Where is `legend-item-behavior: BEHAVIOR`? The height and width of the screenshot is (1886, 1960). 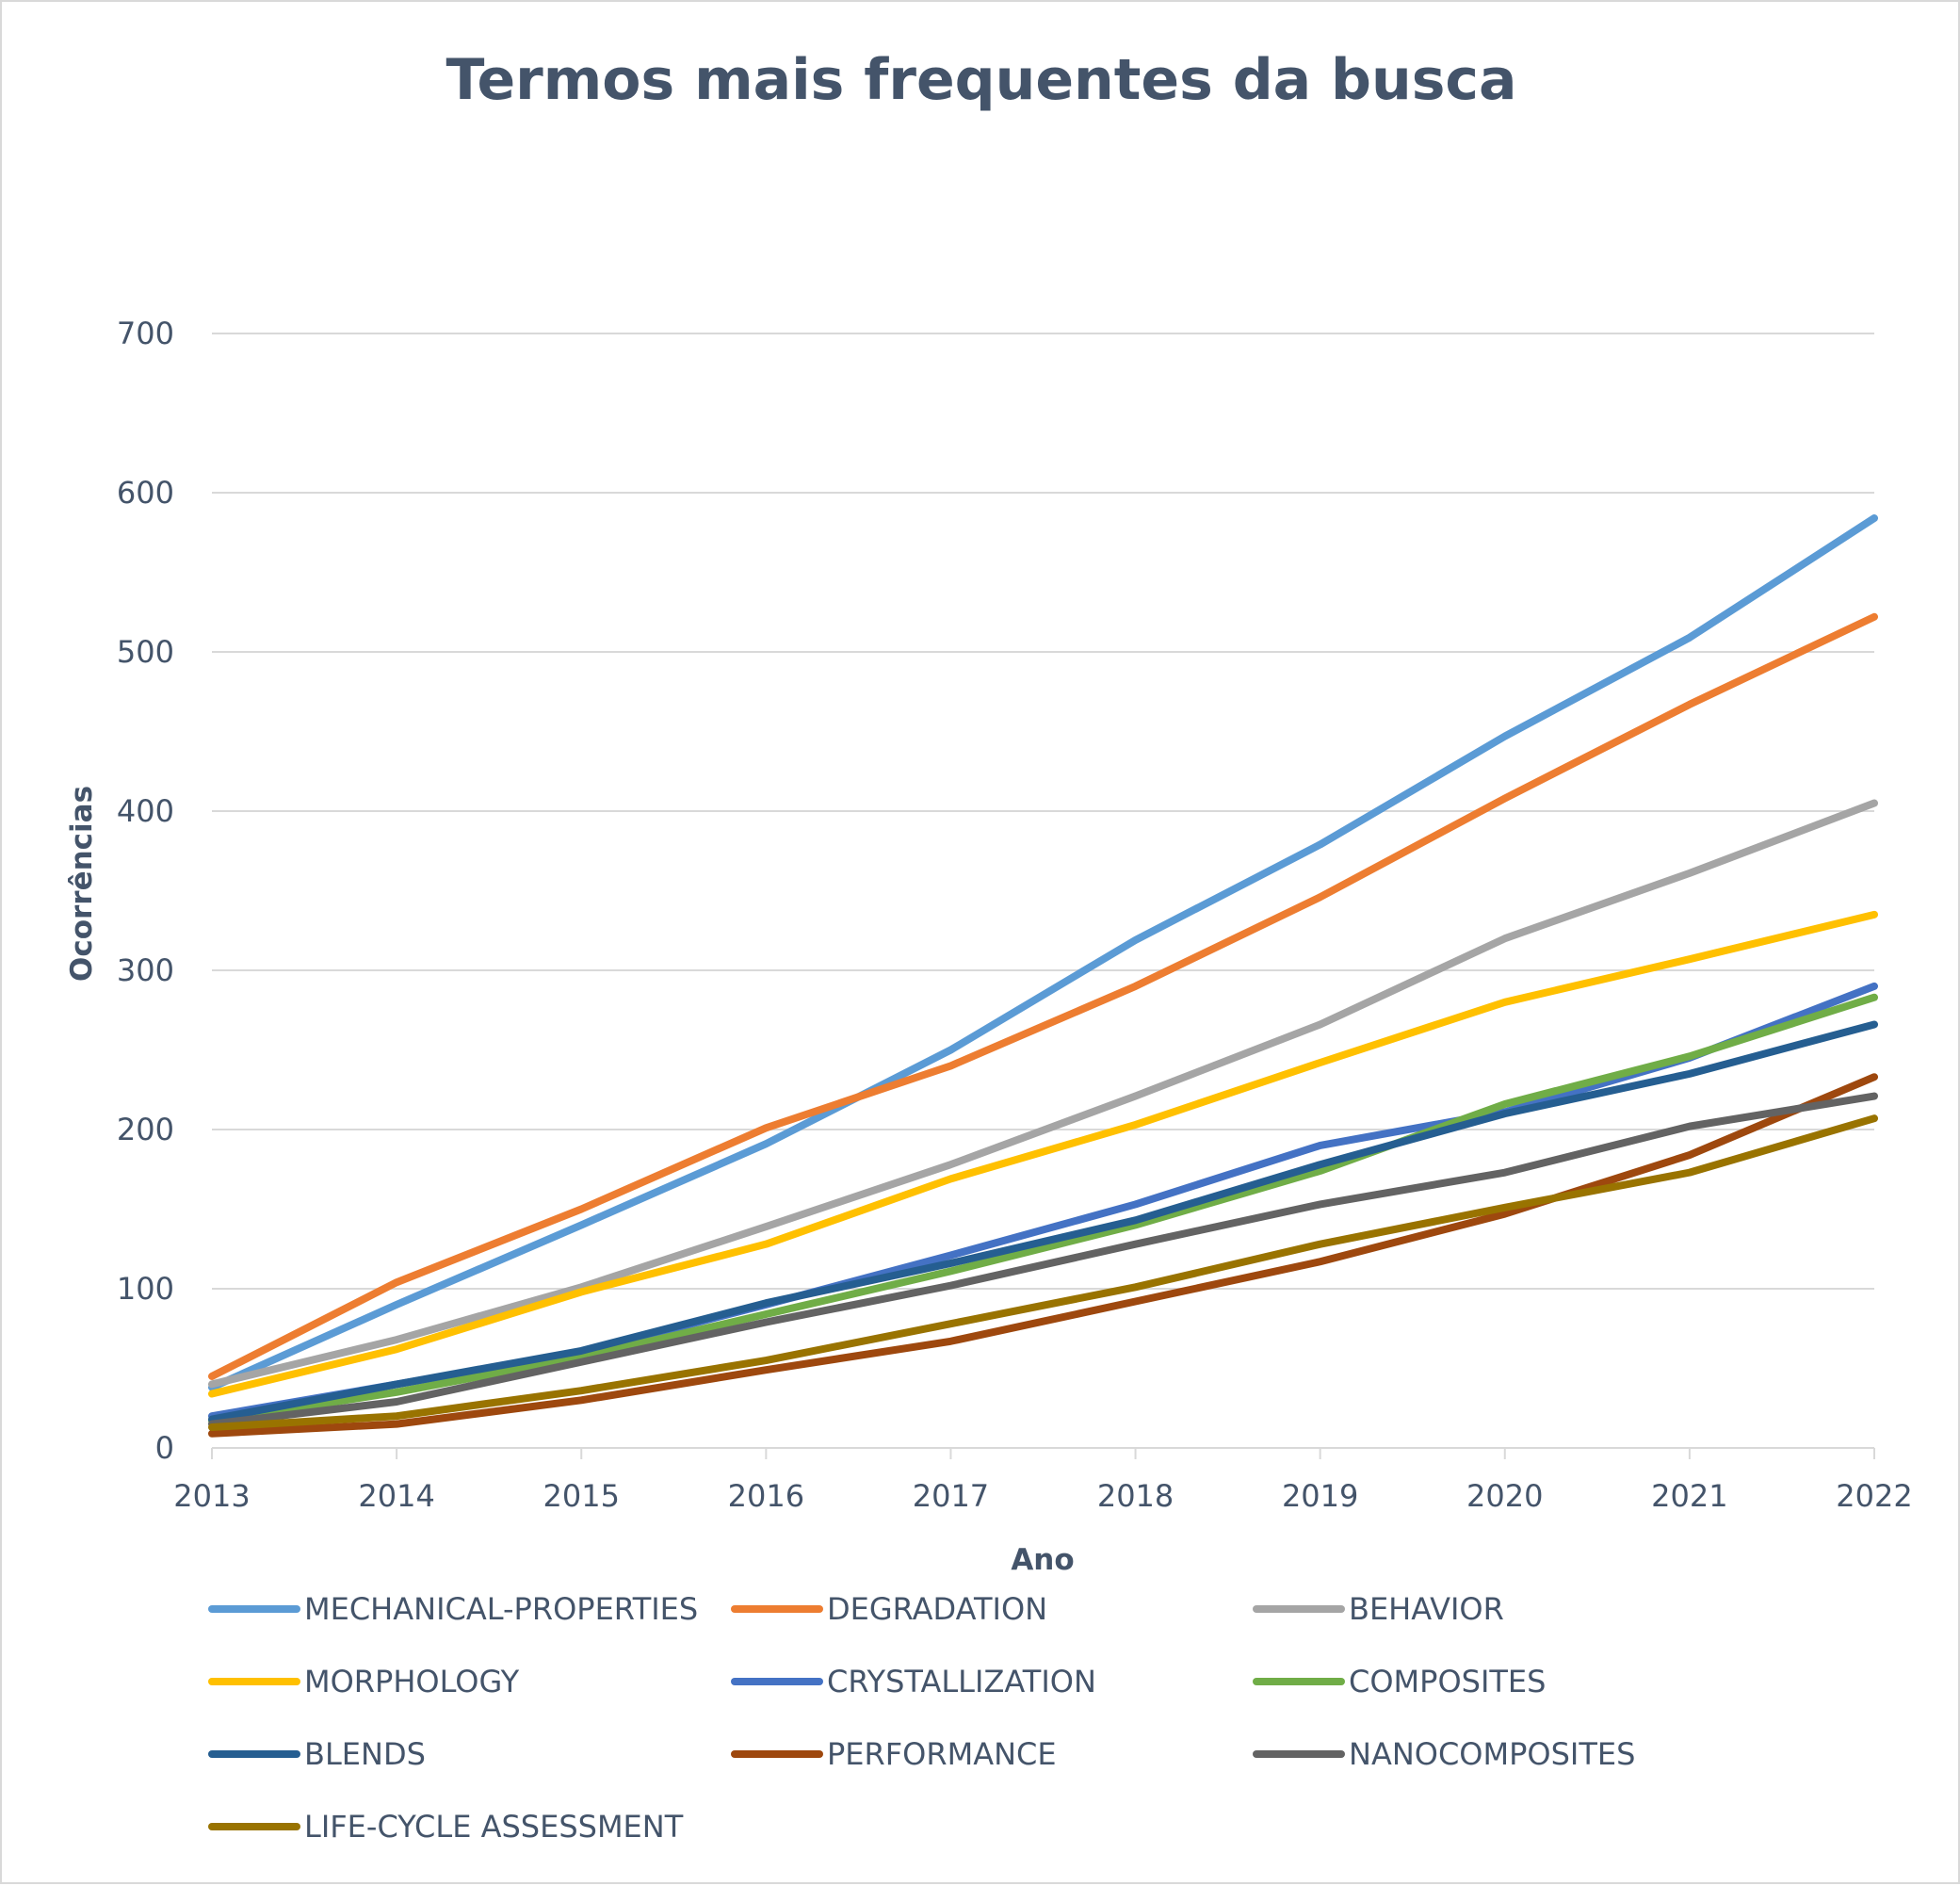 legend-item-behavior: BEHAVIOR is located at coordinates (1378, 1609).